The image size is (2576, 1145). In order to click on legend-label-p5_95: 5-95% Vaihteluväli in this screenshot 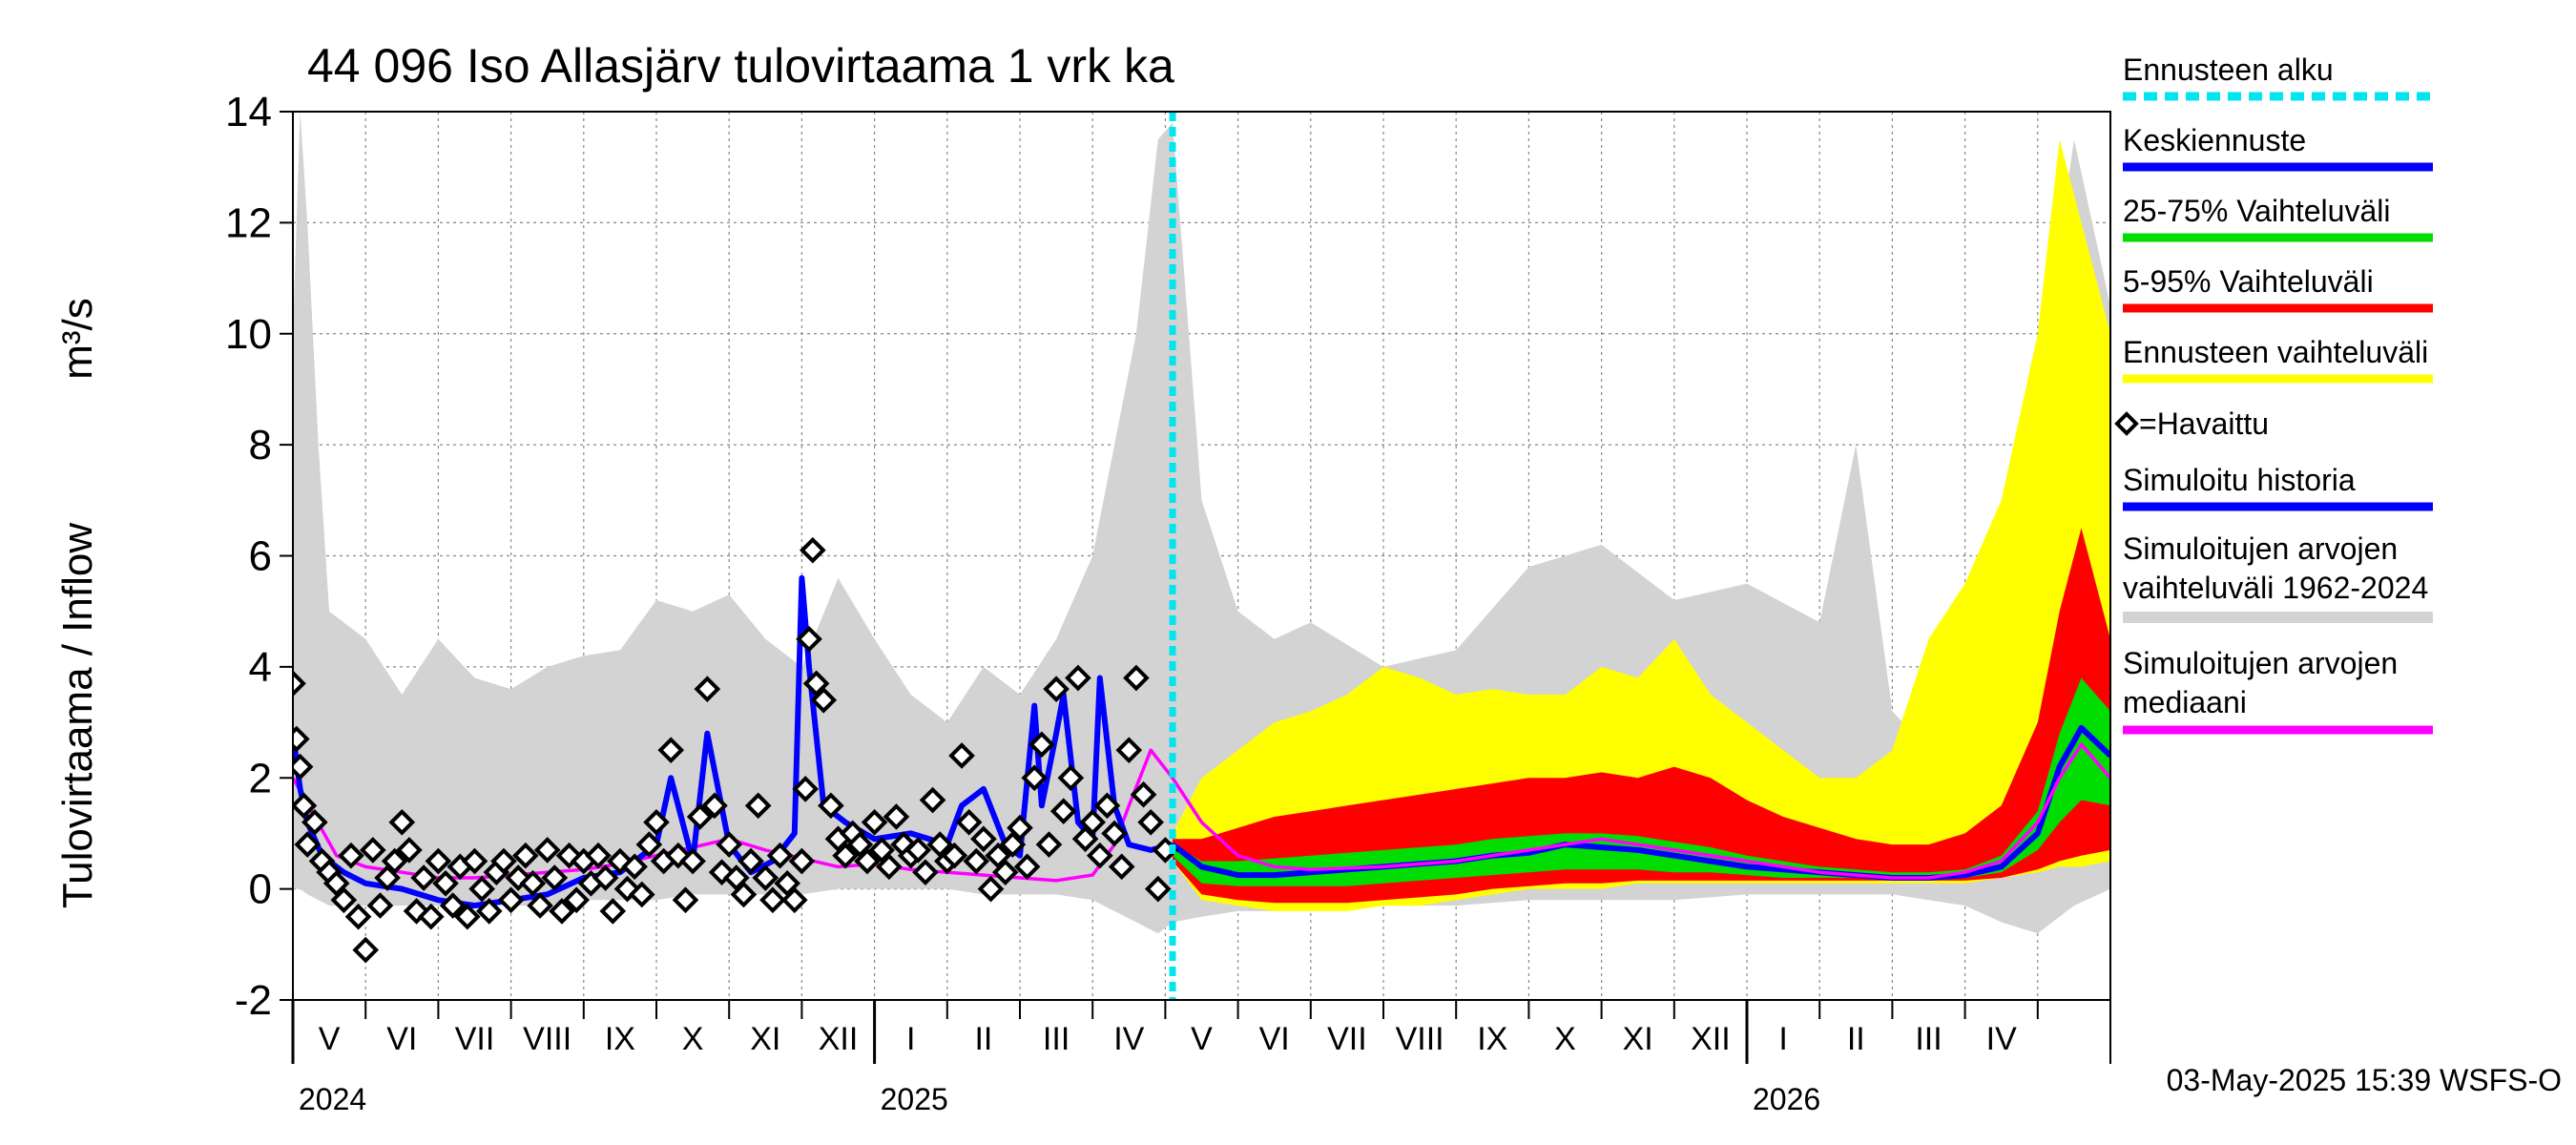, I will do `click(2248, 282)`.